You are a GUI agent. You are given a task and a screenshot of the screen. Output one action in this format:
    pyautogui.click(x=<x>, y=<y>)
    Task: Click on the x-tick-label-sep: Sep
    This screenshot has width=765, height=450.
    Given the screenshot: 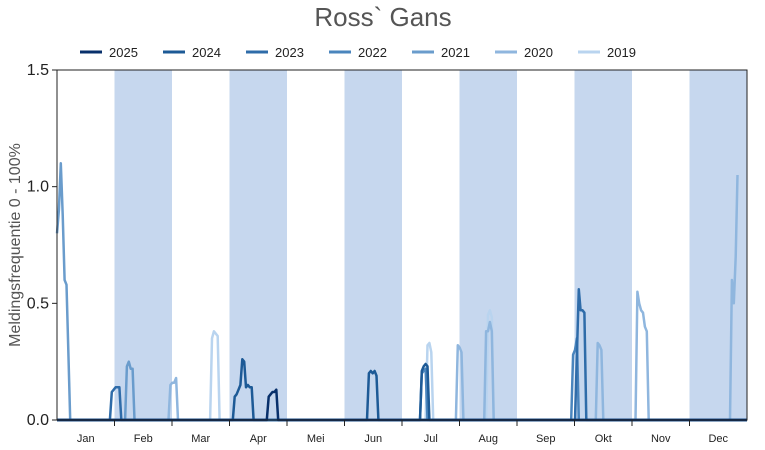 What is the action you would take?
    pyautogui.click(x=546, y=439)
    